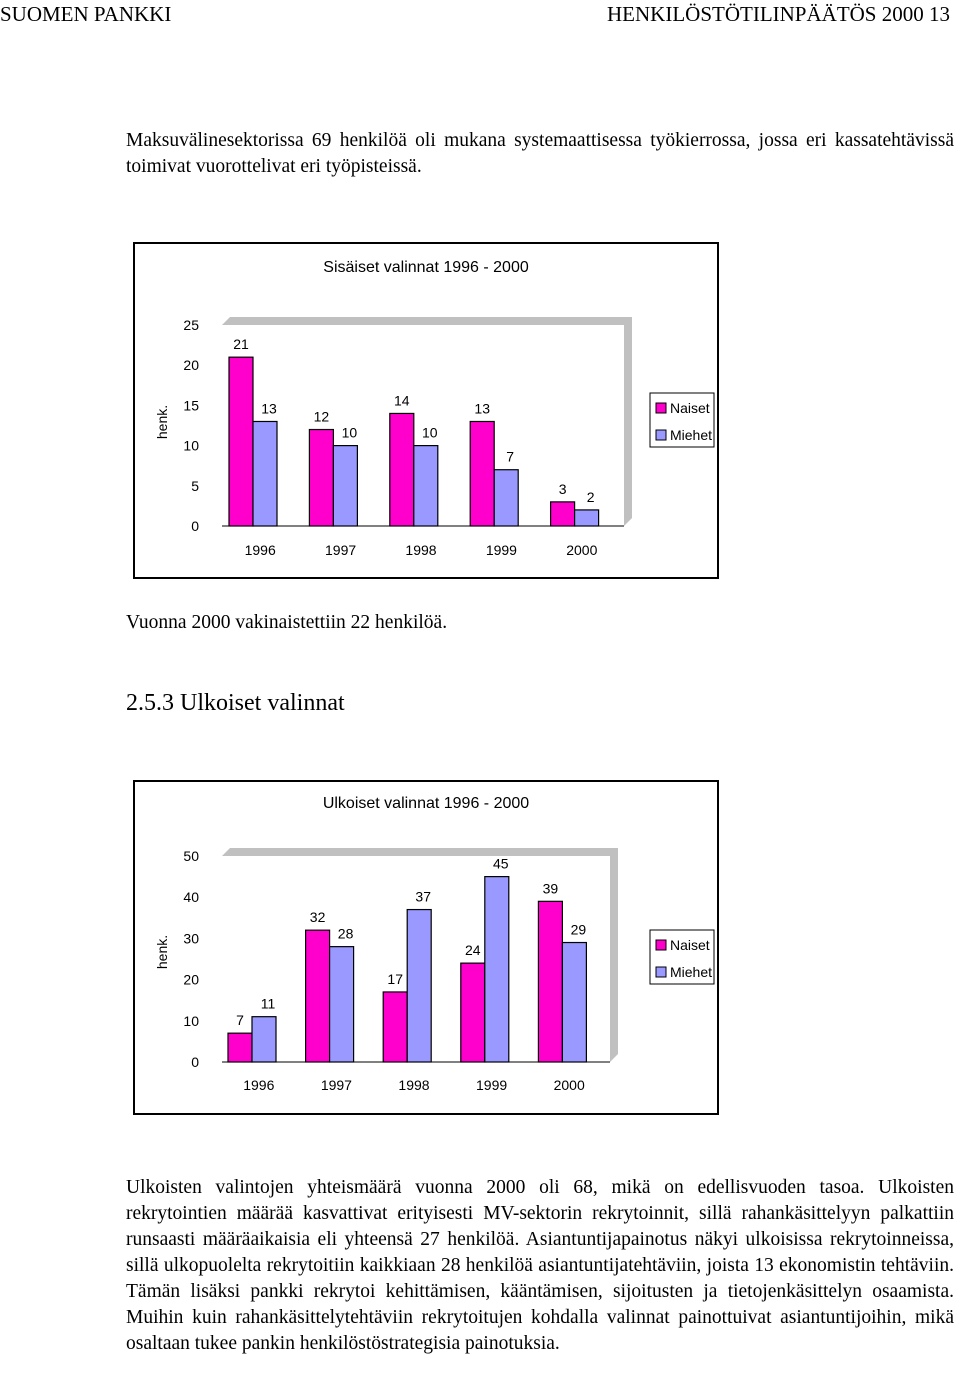 This screenshot has width=960, height=1385. Describe the element at coordinates (579, 930) in the screenshot. I see `data-label: 29` at that location.